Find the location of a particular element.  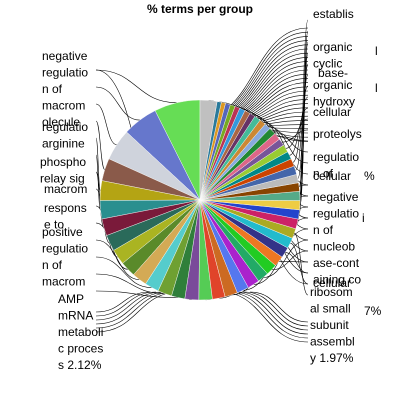

left-label-macromolecule: macrom is located at coordinates (65, 189).